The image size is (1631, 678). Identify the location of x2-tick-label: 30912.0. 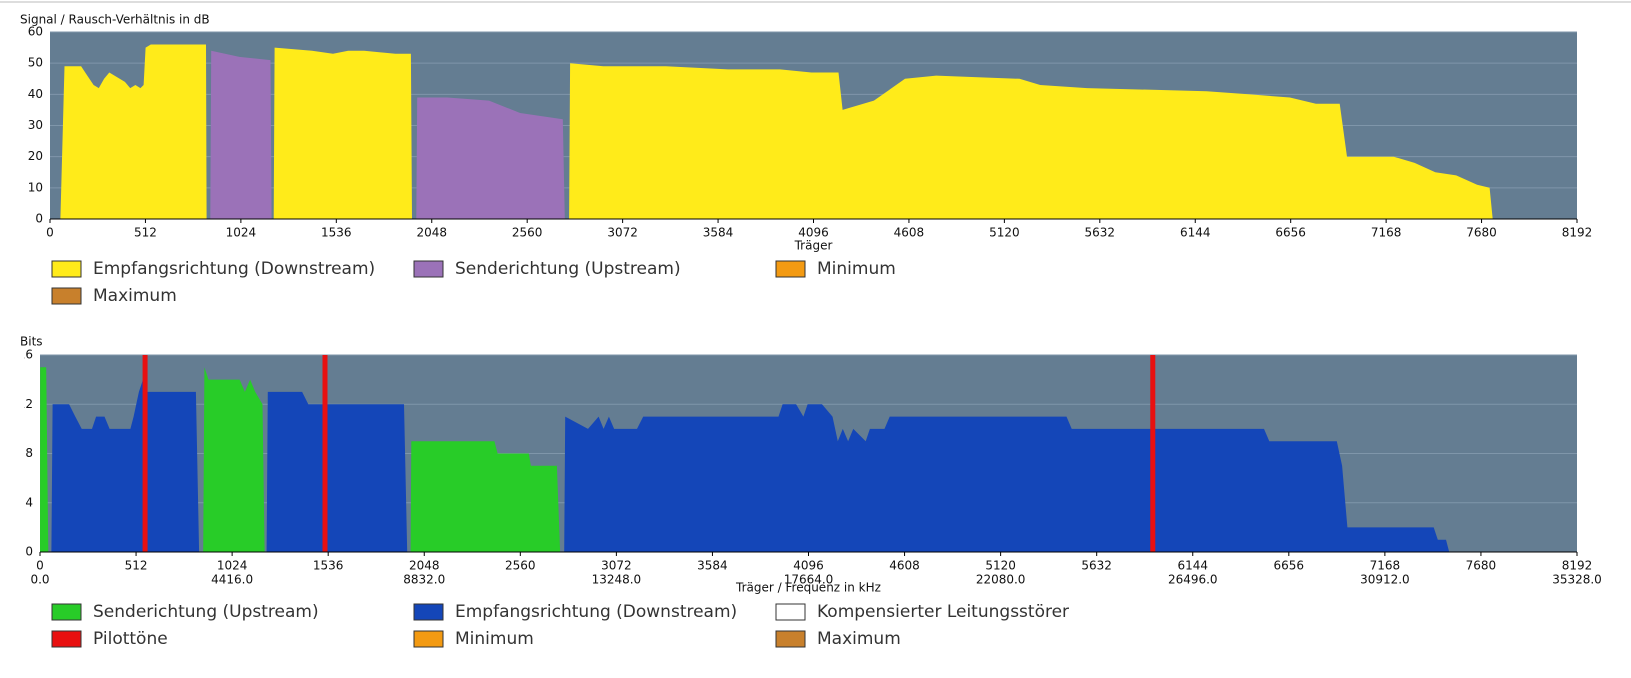
(1385, 580).